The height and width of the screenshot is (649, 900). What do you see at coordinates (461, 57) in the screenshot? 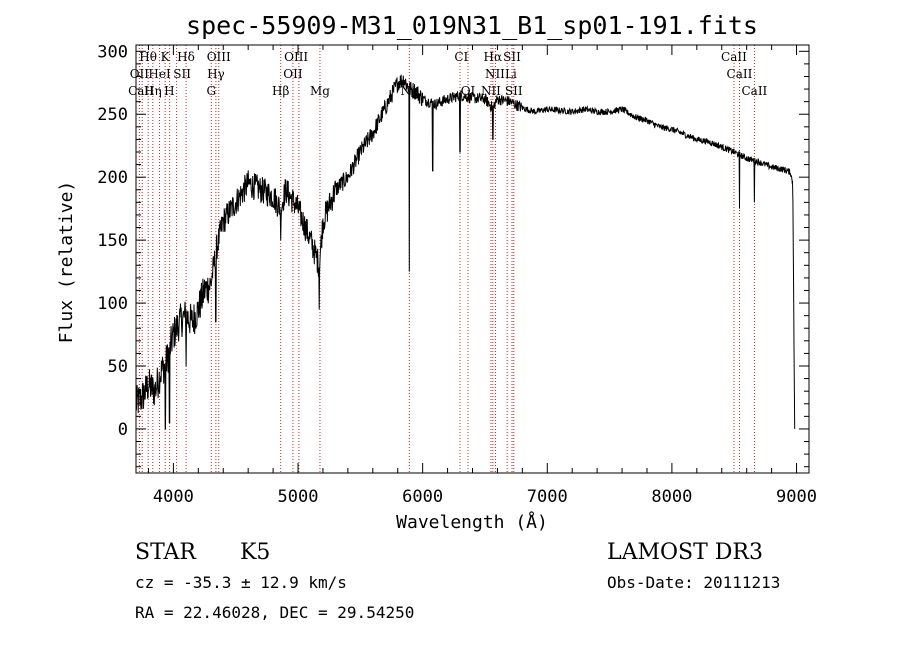
I see `spectral-line-label: CI` at bounding box center [461, 57].